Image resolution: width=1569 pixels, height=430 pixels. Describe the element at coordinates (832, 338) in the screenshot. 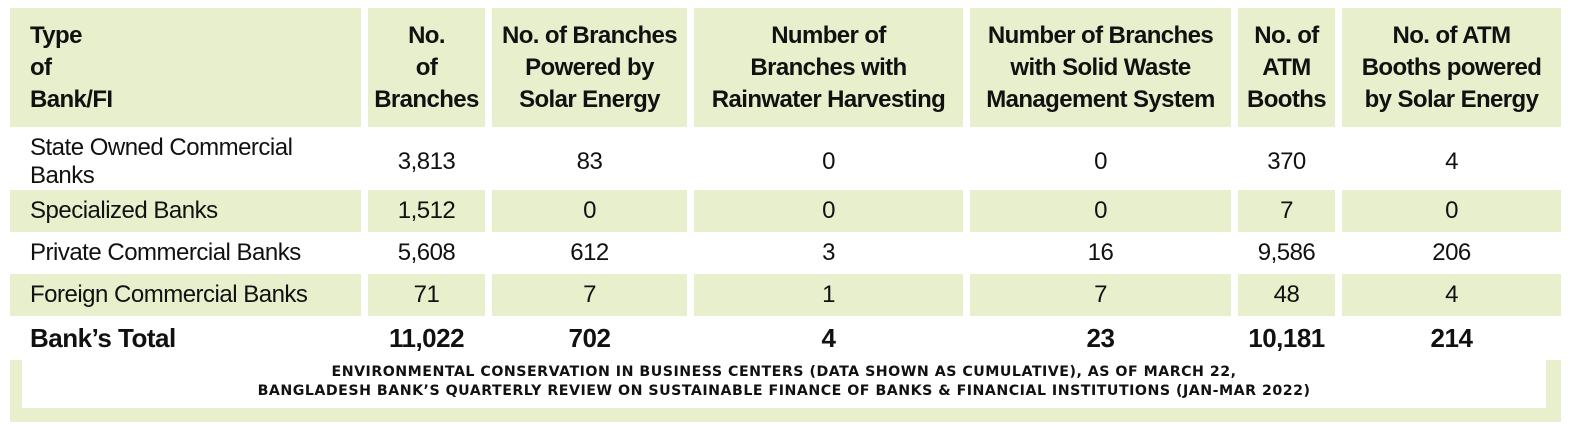

I see `total-rainwater-cell: 4` at that location.